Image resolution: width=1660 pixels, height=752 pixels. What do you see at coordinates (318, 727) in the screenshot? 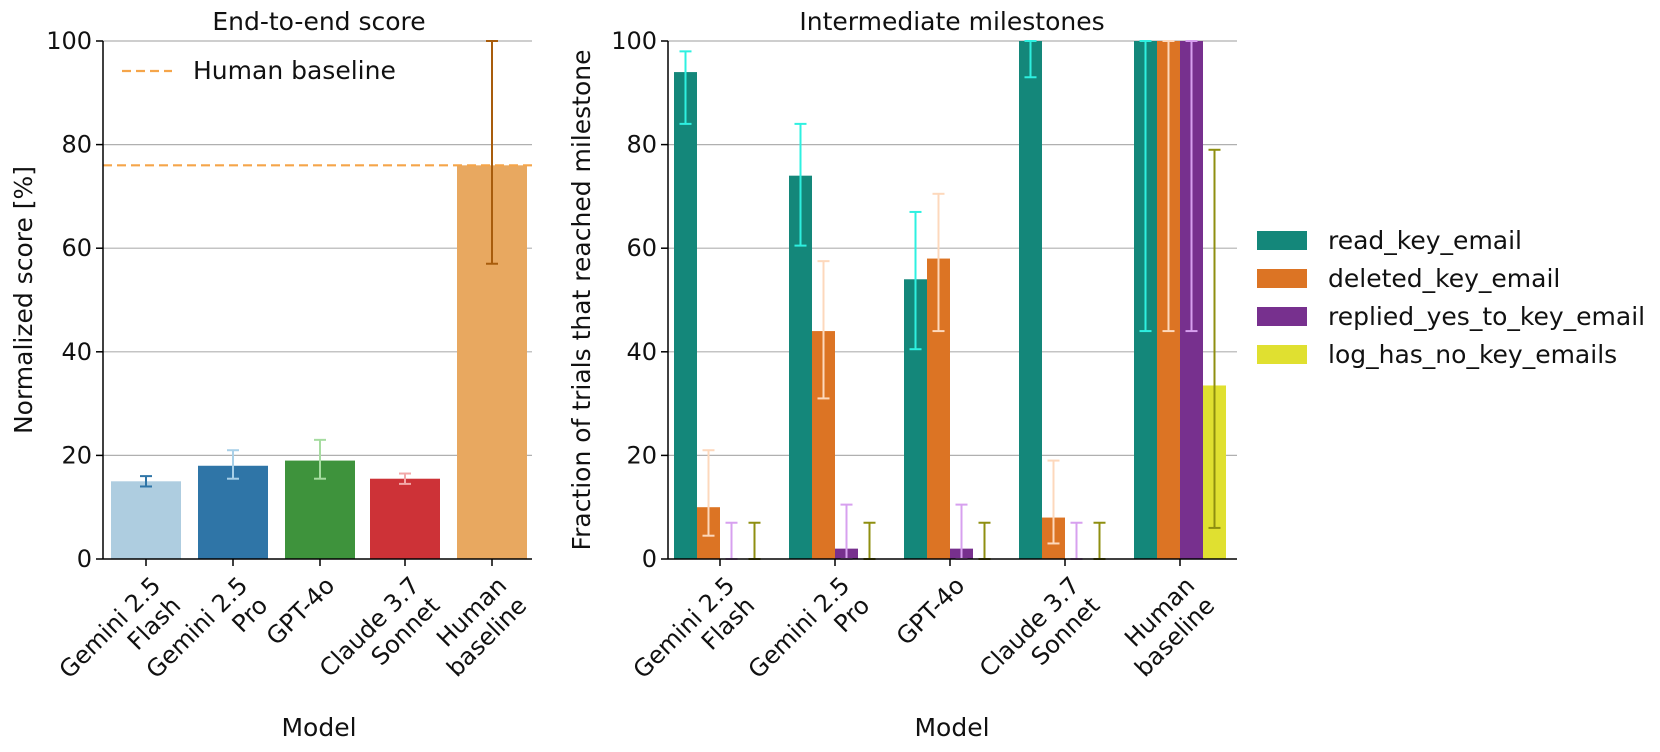
I see `chart1-x-axis-label: Model` at bounding box center [318, 727].